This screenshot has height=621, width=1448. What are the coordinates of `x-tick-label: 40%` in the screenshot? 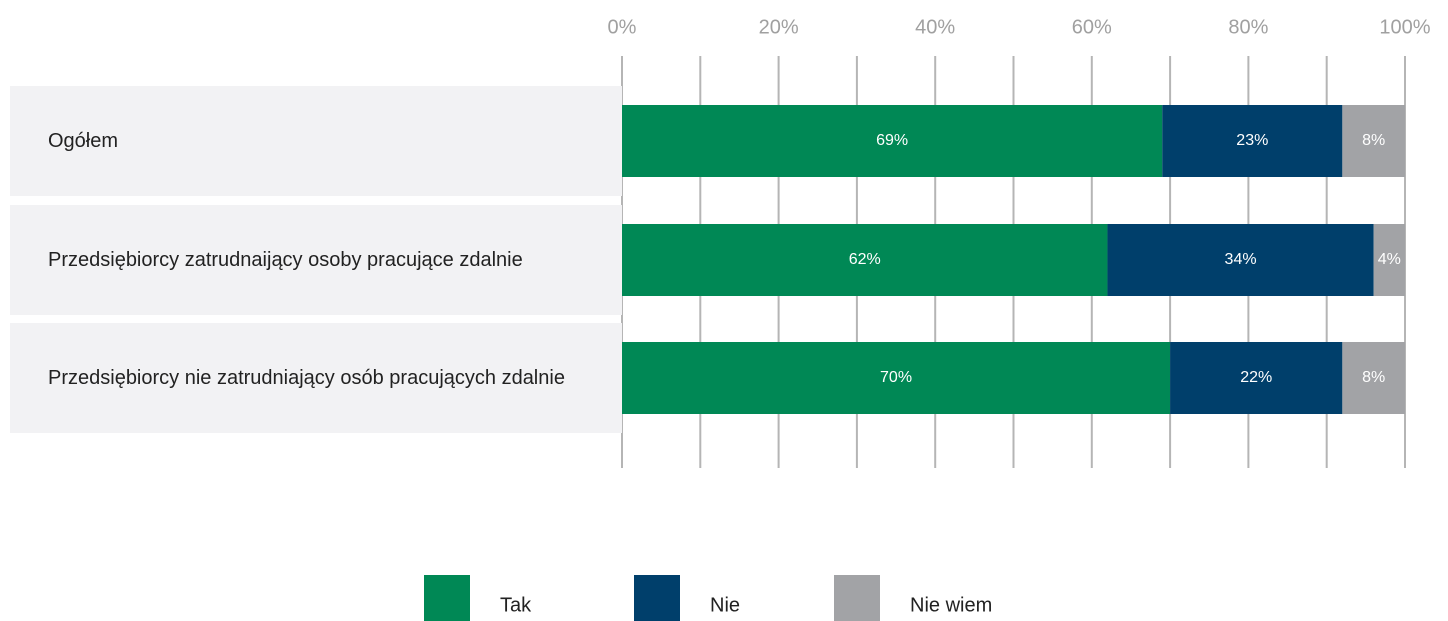 It's located at (935, 27).